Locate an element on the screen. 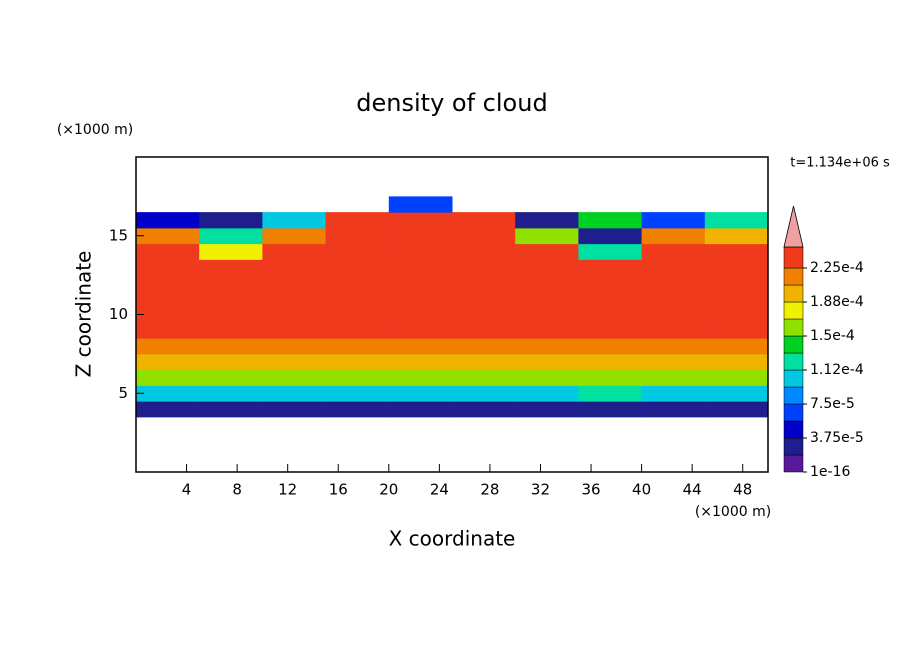  x-tick-label: 4 is located at coordinates (187, 490).